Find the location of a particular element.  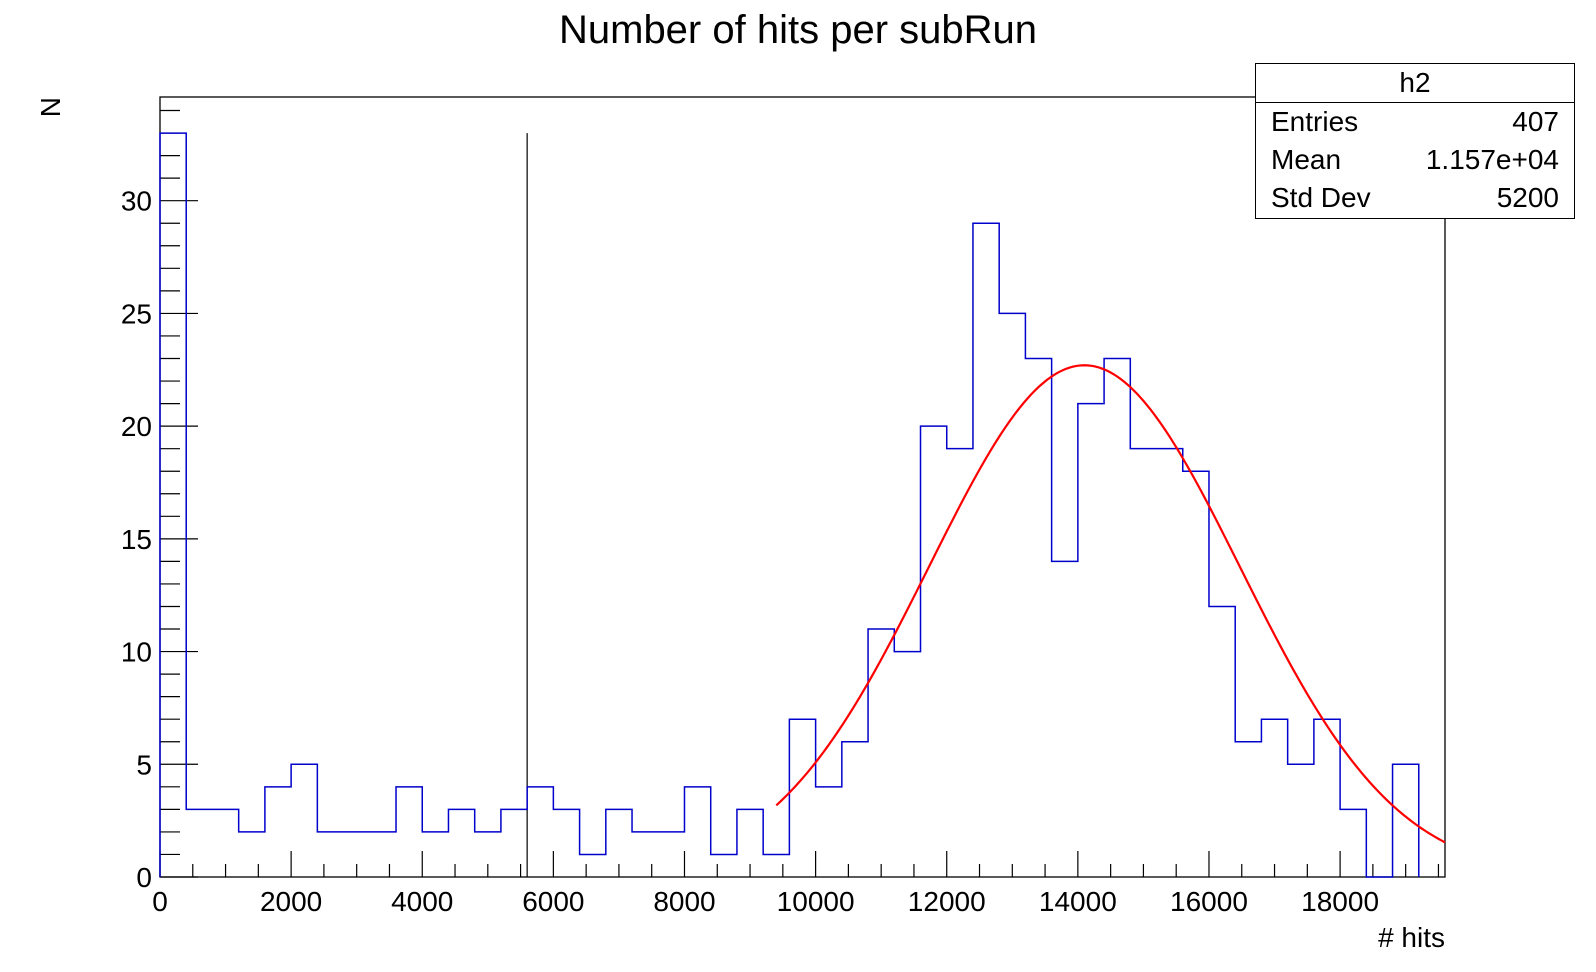

x-tick-label: 2000 is located at coordinates (291, 901).